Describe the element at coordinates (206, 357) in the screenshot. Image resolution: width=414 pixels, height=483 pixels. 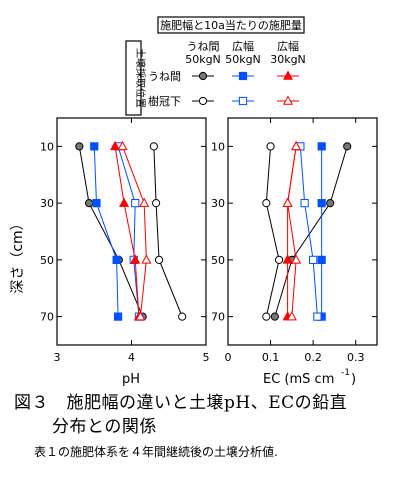
I see `ph-xtick-label-5: 5` at that location.